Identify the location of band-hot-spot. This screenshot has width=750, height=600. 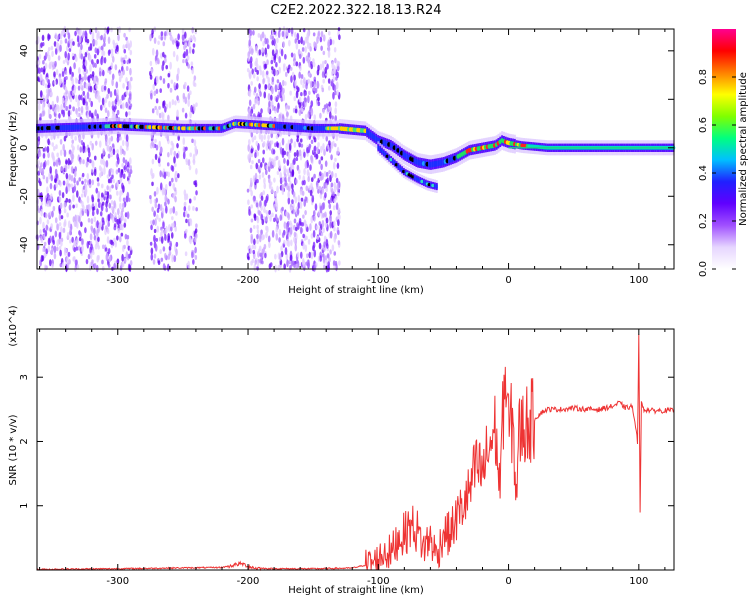
(95, 126).